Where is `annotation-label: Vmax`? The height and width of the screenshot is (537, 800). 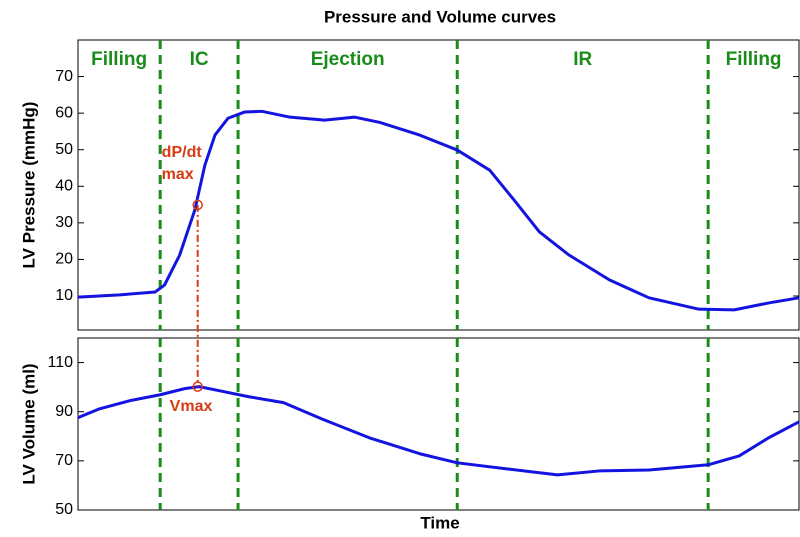
annotation-label: Vmax is located at coordinates (191, 406).